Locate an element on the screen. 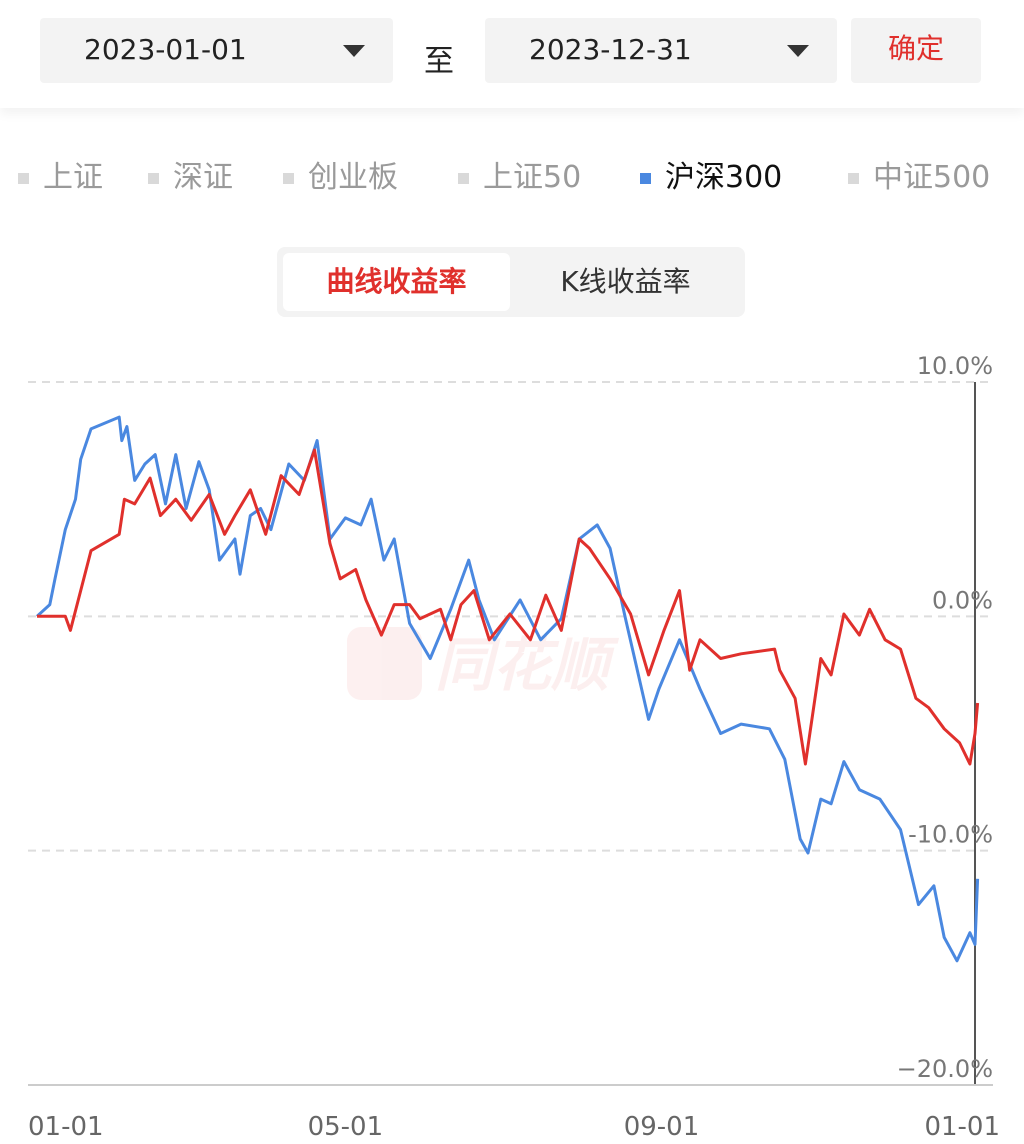  x-tick-label: 09-01 is located at coordinates (662, 1127).